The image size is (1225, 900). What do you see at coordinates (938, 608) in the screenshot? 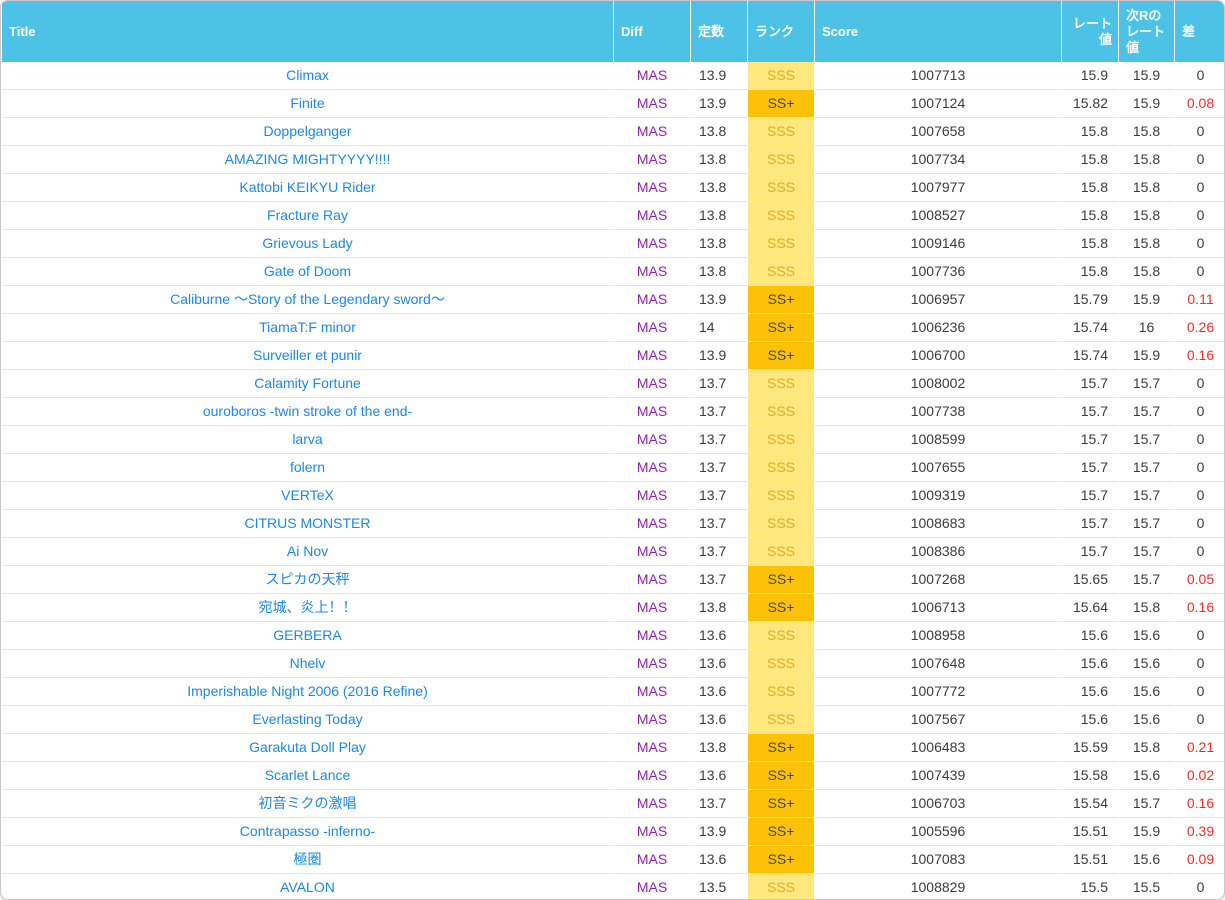
I see `score-cell: 1006713` at bounding box center [938, 608].